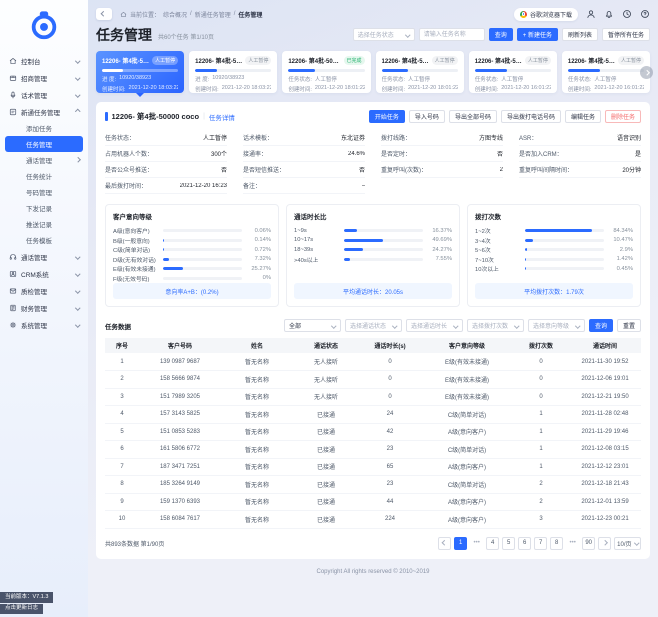 This screenshot has width=658, height=617. Describe the element at coordinates (44, 144) in the screenshot. I see `sidebar-subitem-task-manage: 任务管理` at that location.